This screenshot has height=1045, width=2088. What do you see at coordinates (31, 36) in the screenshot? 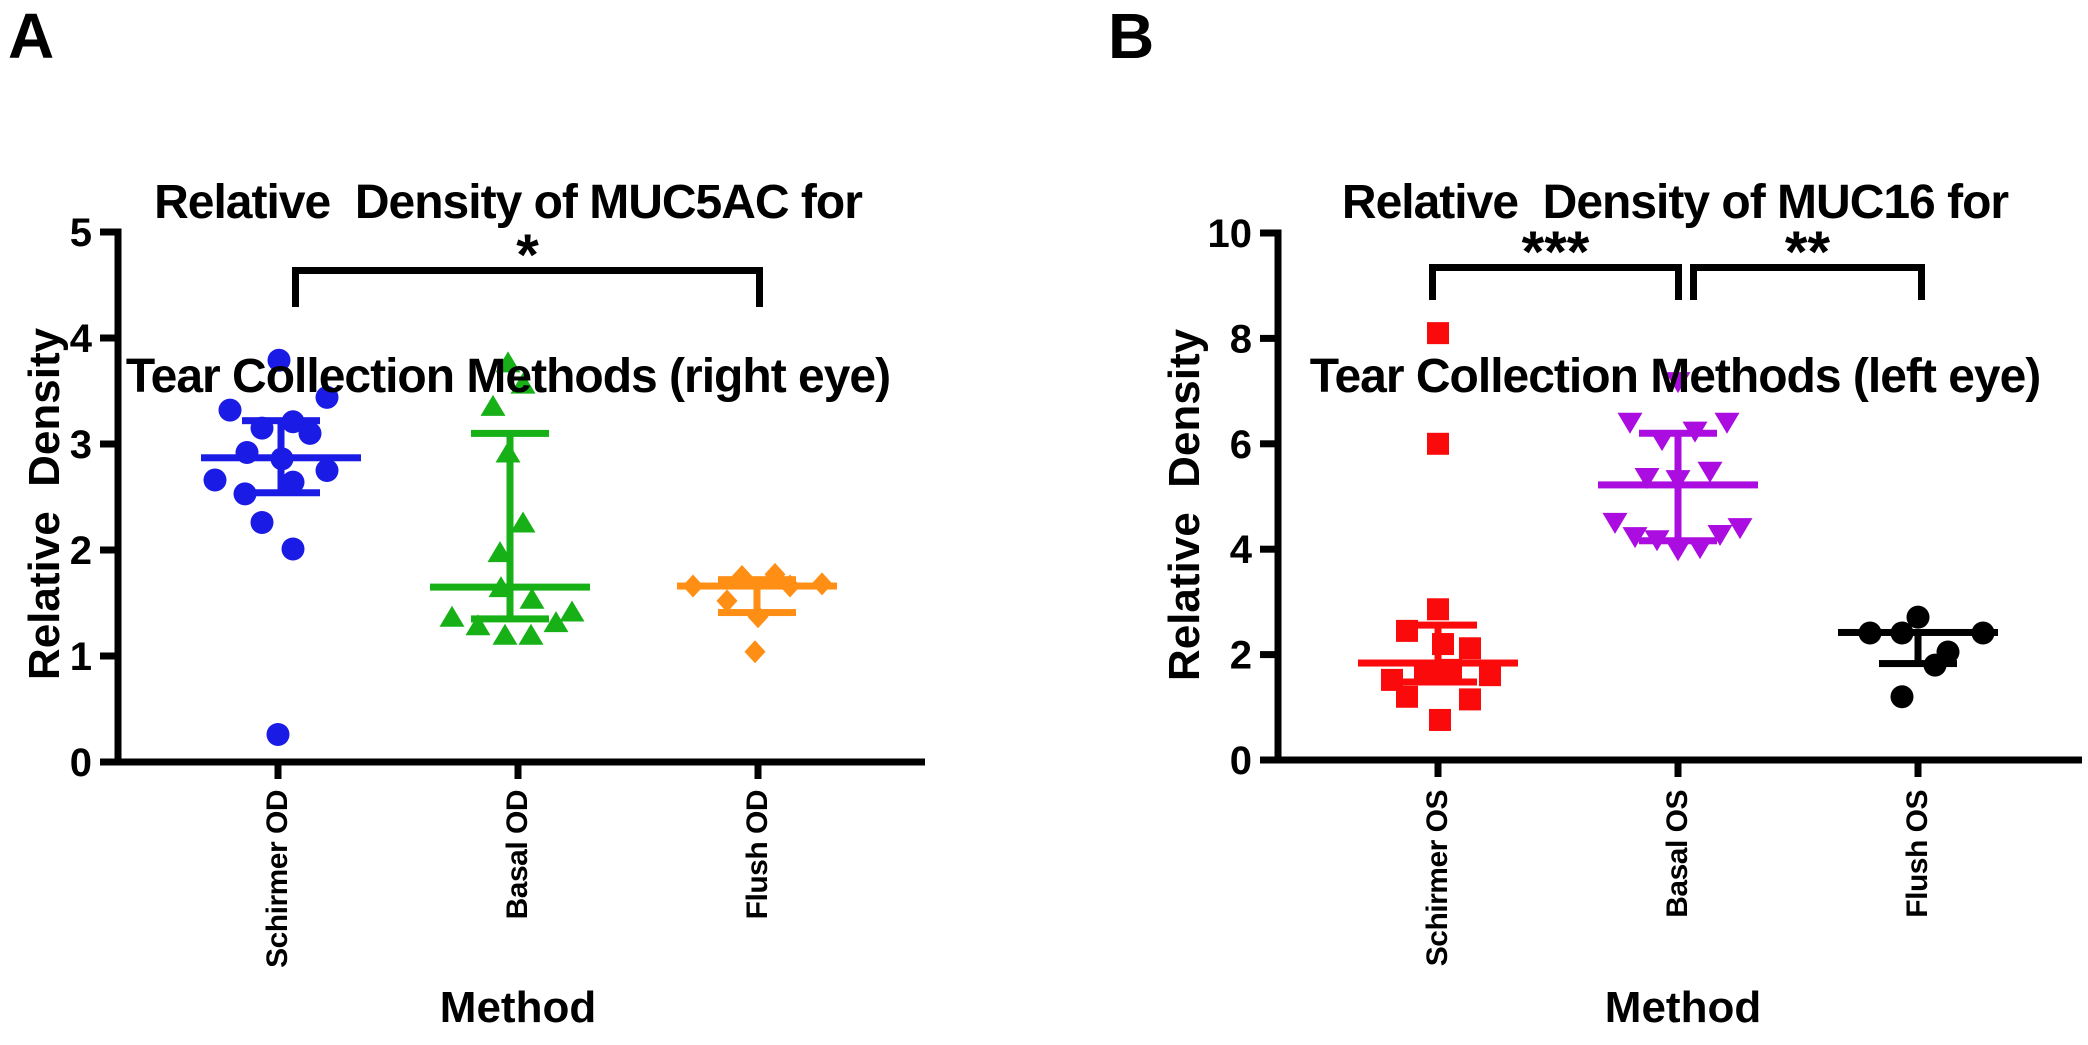
I see `panel-letter-a: A` at bounding box center [31, 36].